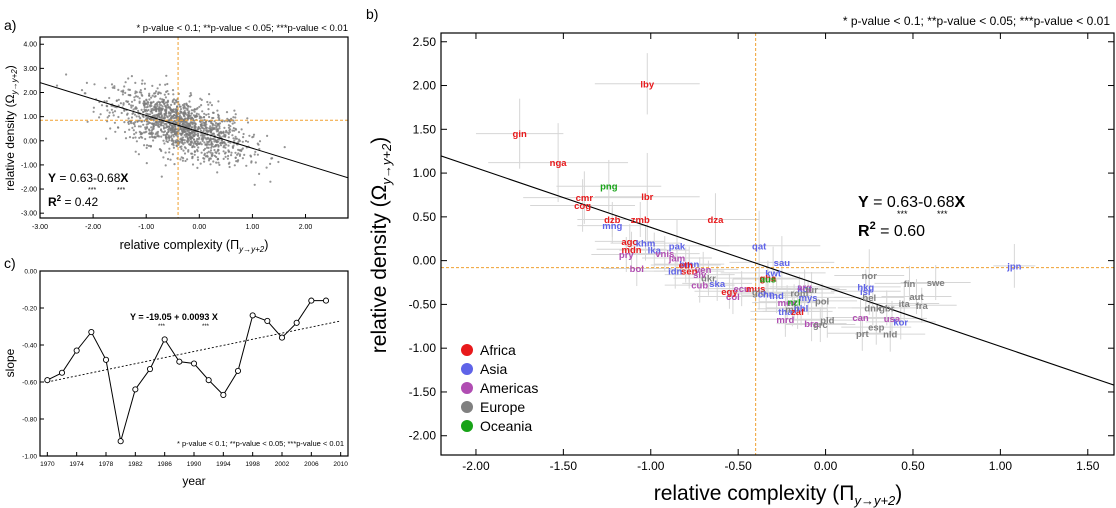 Image resolution: width=1116 pixels, height=508 pixels. What do you see at coordinates (808, 298) in the screenshot?
I see `panel-b-country-label-mys: mys` at bounding box center [808, 298].